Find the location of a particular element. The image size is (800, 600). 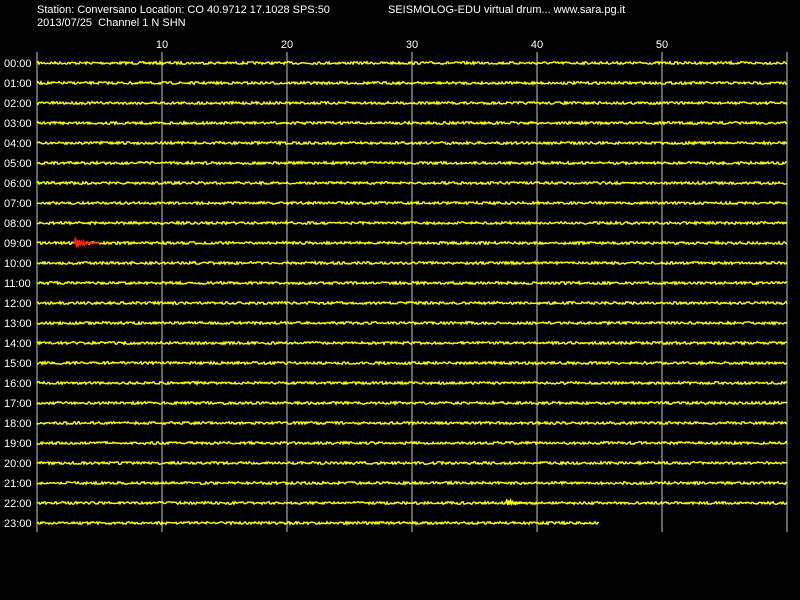

hour-label: 21:00 is located at coordinates (18, 484).